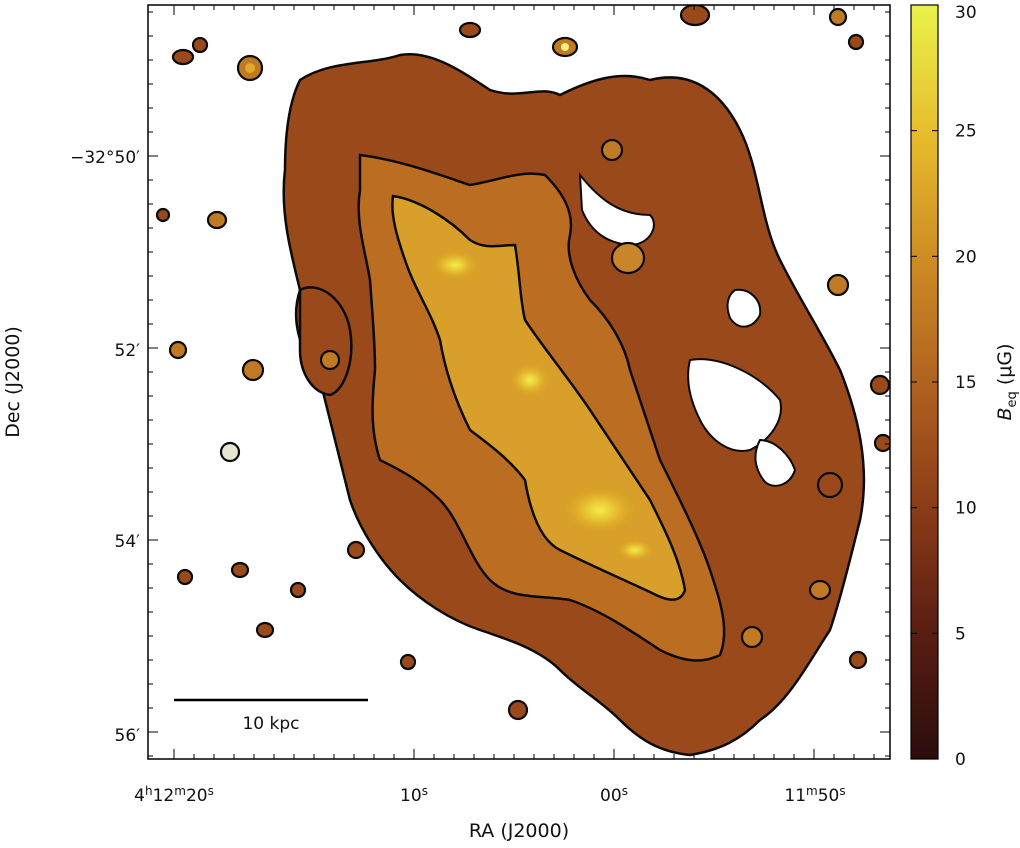 The image size is (1020, 848). Describe the element at coordinates (270, 724) in the screenshot. I see `scale-bar-label: 10 kpc` at that location.